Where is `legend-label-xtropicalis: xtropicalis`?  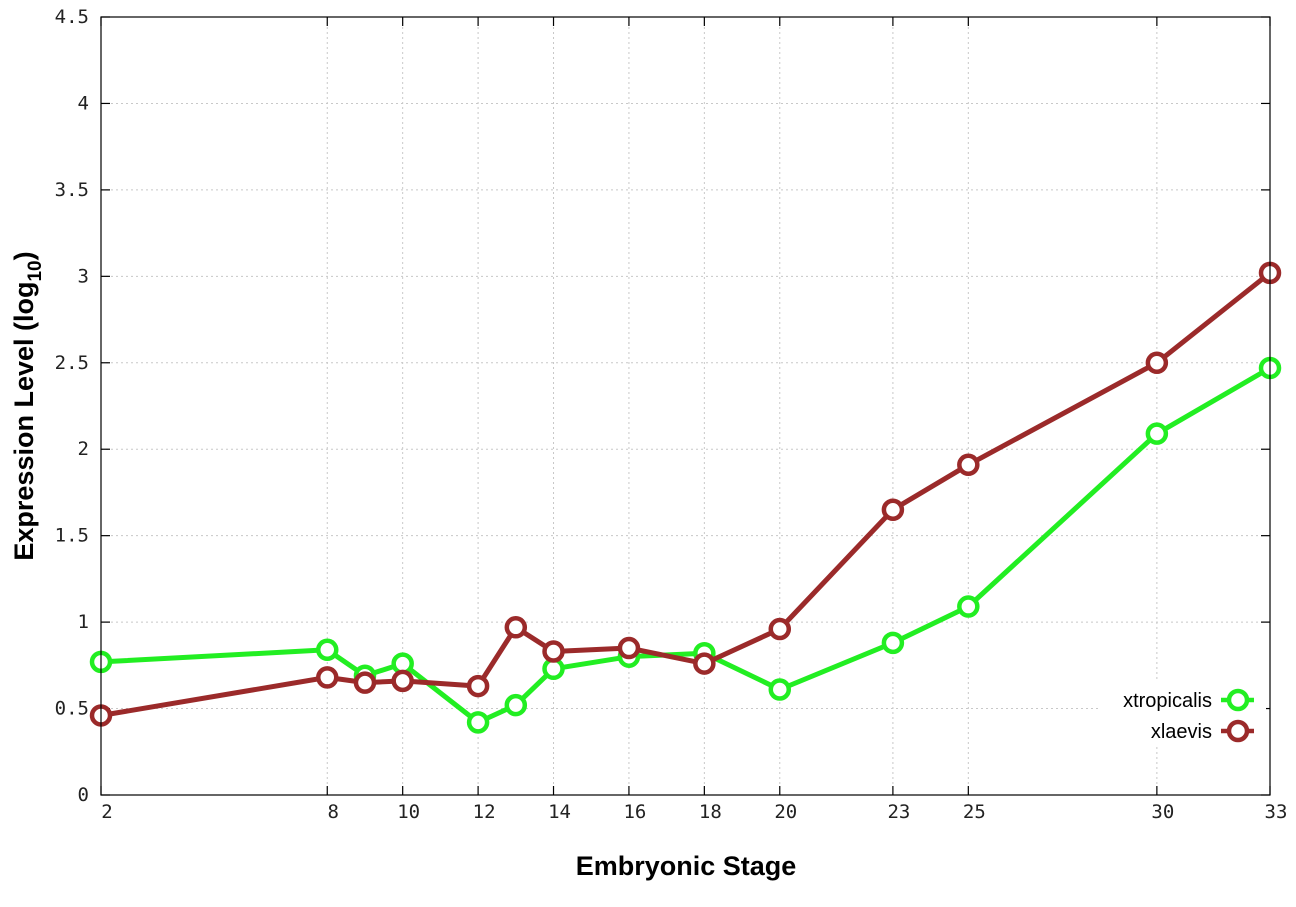
legend-label-xtropicalis: xtropicalis is located at coordinates (1167, 701).